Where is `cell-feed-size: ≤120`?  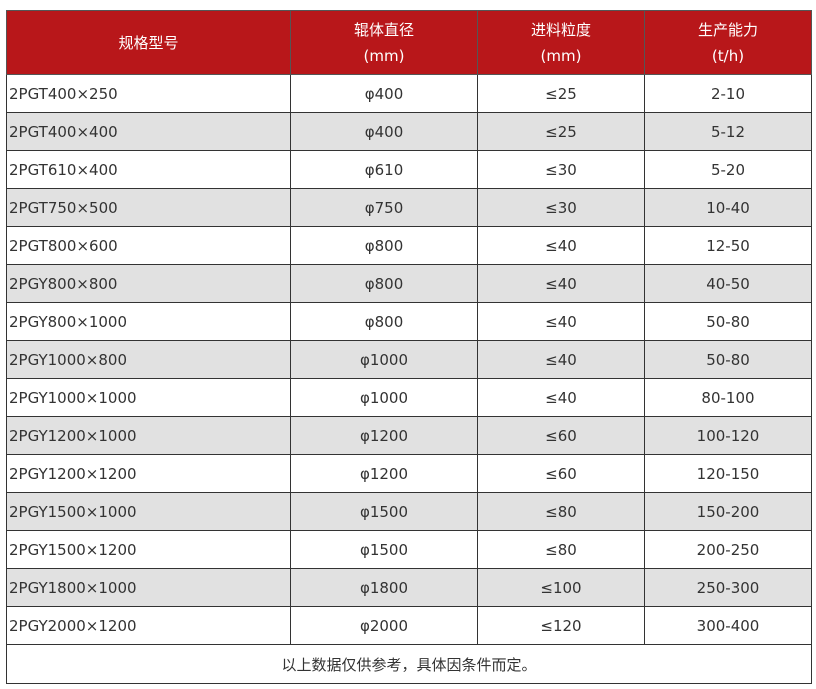 cell-feed-size: ≤120 is located at coordinates (561, 625).